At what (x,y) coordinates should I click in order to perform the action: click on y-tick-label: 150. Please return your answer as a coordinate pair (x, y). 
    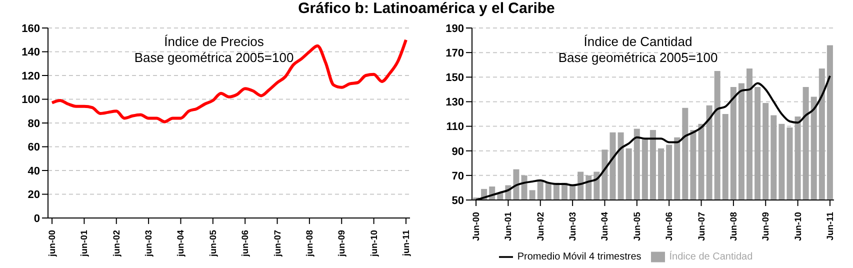
    Looking at the image, I should click on (455, 78).